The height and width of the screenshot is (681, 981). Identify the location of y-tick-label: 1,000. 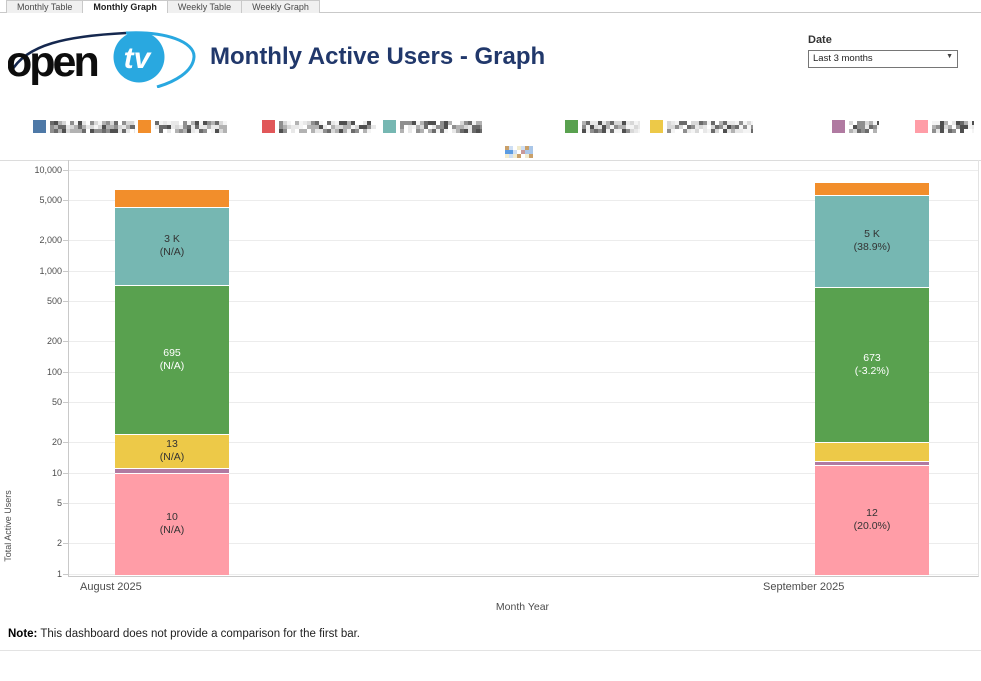
(50, 270).